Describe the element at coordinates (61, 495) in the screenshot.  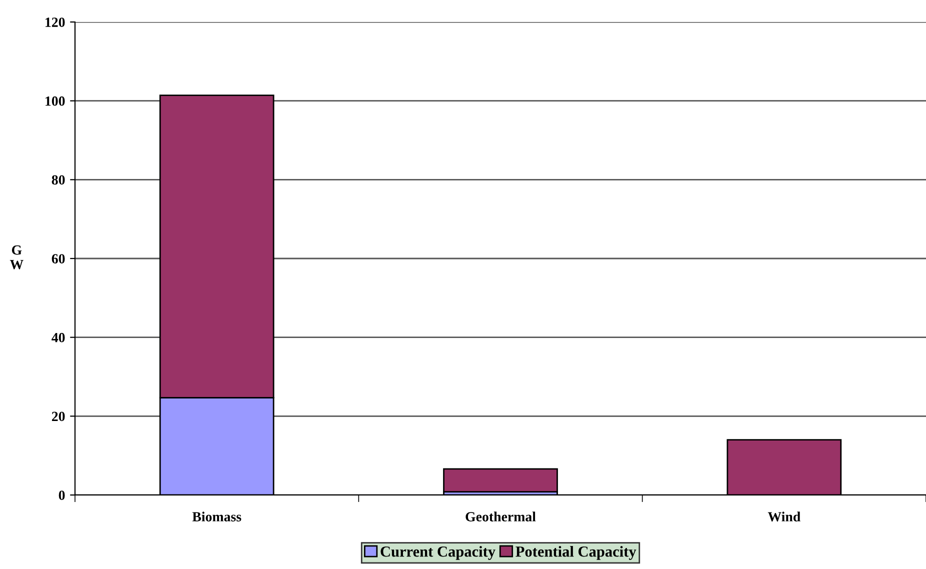
I see `y-tick-label: 0` at that location.